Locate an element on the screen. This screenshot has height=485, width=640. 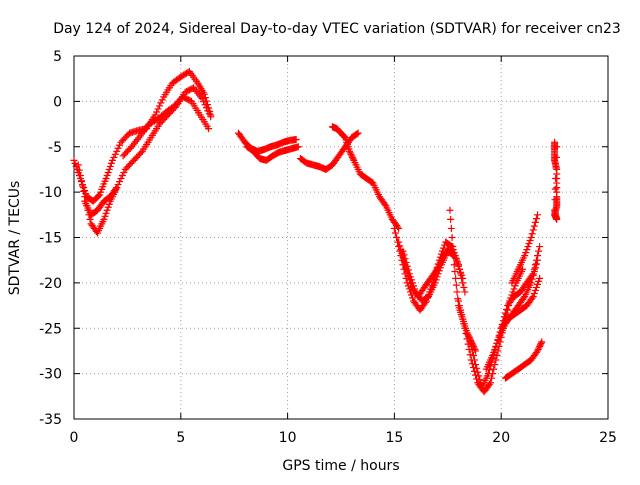
y-tick-label: -10 is located at coordinates (50, 193).